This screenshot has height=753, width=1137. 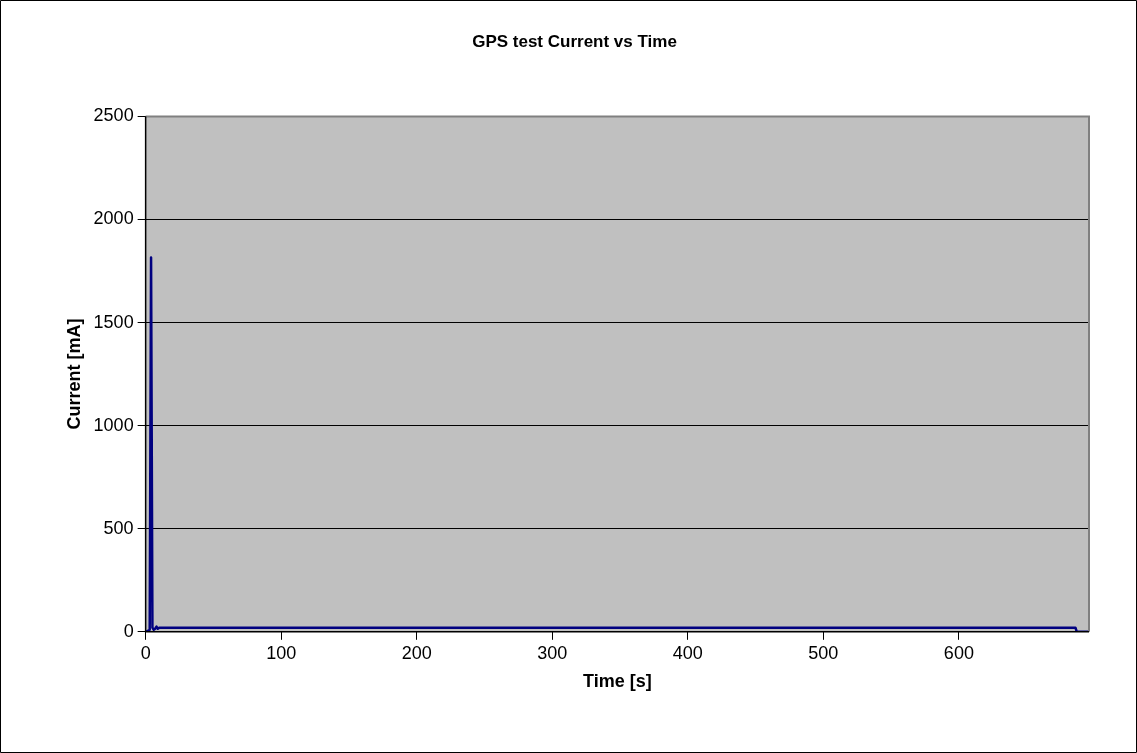 What do you see at coordinates (552, 652) in the screenshot?
I see `x-tick-label: 300` at bounding box center [552, 652].